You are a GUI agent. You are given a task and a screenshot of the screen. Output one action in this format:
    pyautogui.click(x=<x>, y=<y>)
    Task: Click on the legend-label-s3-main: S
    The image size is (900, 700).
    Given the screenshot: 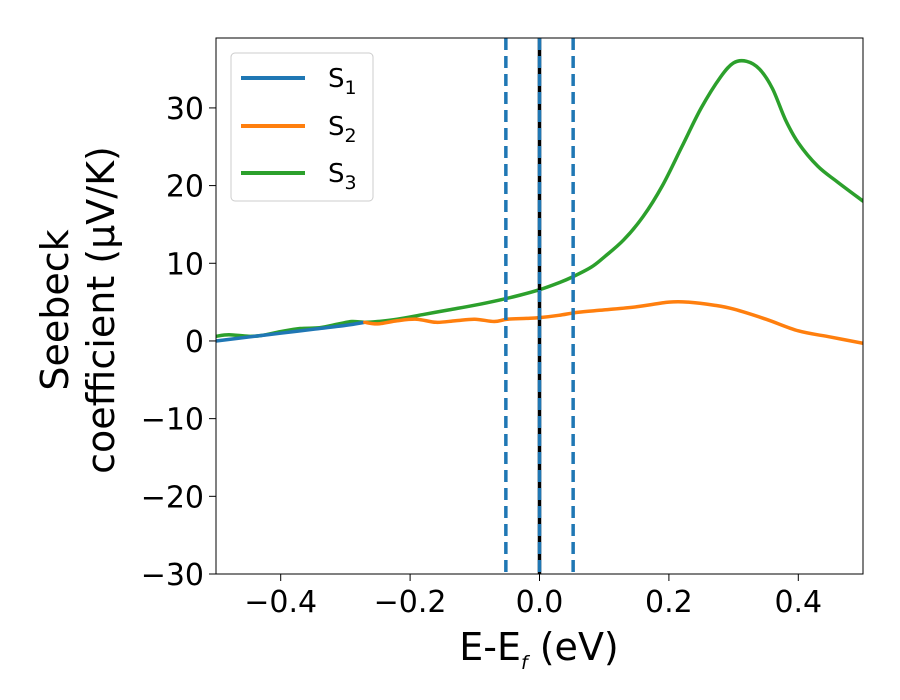 What is the action you would take?
    pyautogui.click(x=336, y=174)
    